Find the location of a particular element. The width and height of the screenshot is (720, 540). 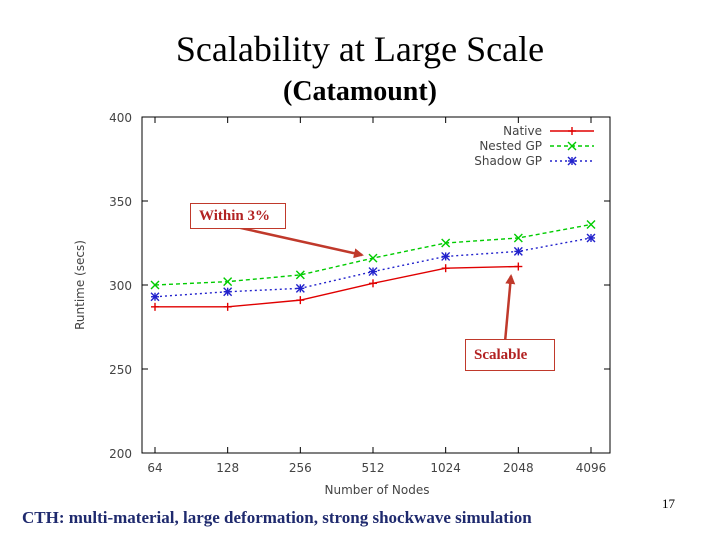

slide-subtitle: (Catamount) is located at coordinates (360, 91).